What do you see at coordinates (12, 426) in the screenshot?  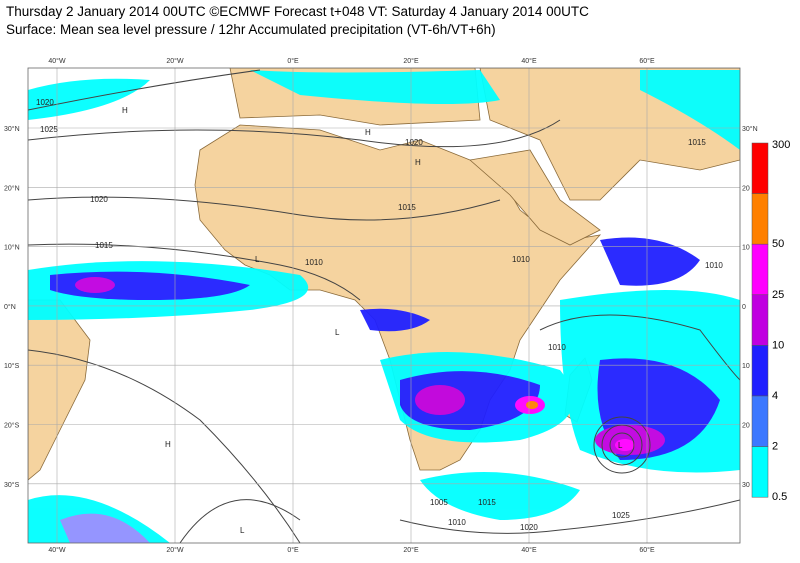 I see `lat-label: 20°S` at bounding box center [12, 426].